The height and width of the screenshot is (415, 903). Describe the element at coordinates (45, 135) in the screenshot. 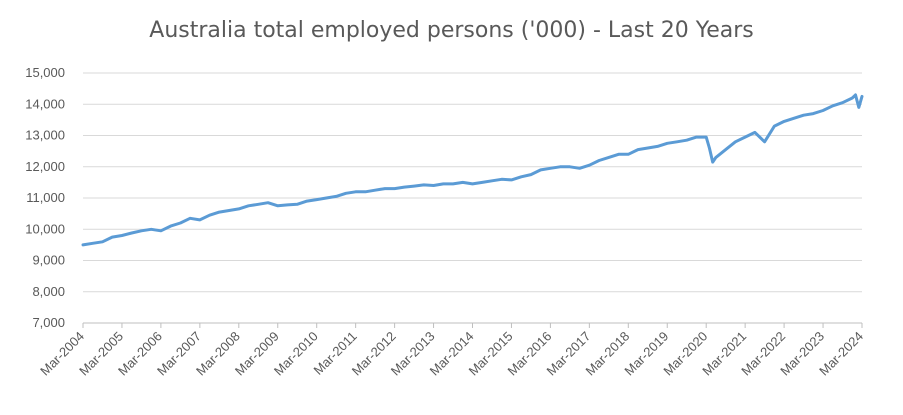

I see `y-tick-label: 13,000` at that location.